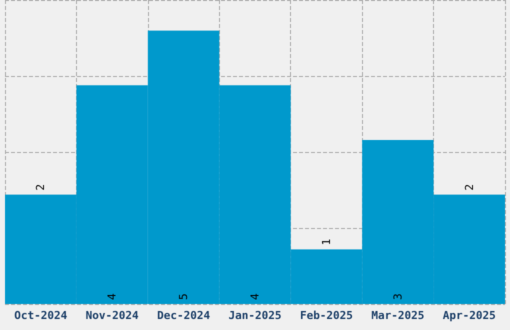  What do you see at coordinates (113, 315) in the screenshot?
I see `x-tick-label: Nov-2024` at bounding box center [113, 315].